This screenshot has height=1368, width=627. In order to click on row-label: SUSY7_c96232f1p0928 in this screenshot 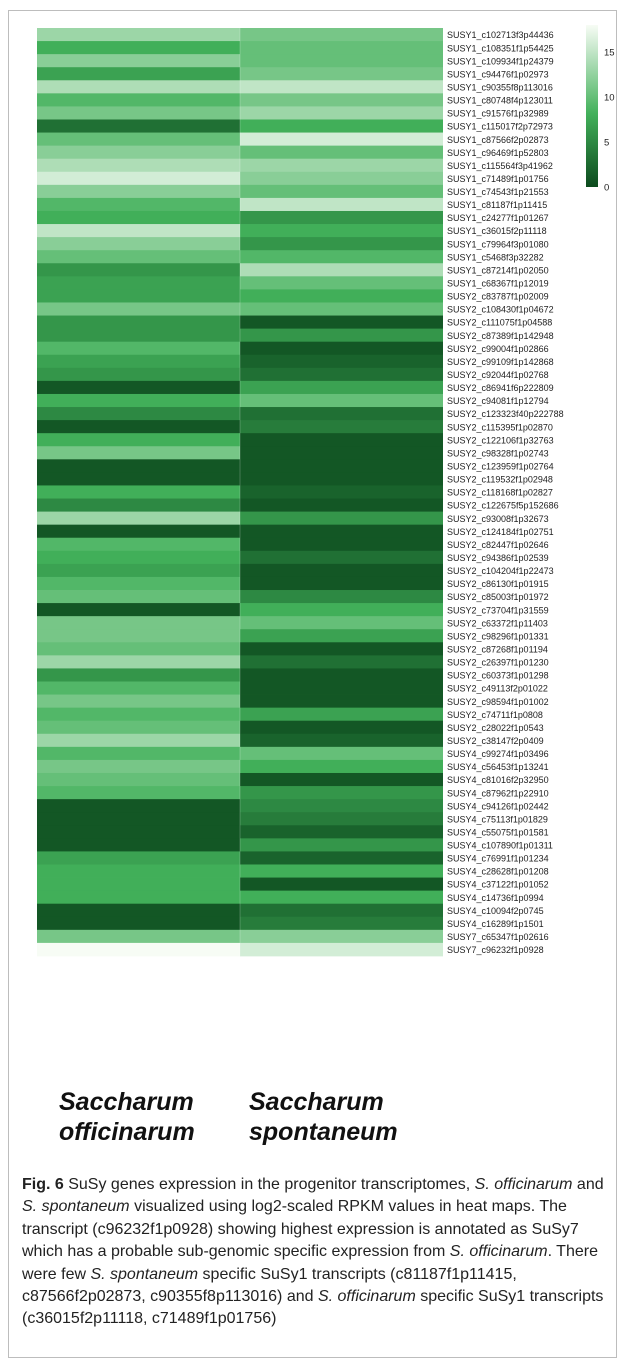, I will do `click(495, 950)`.